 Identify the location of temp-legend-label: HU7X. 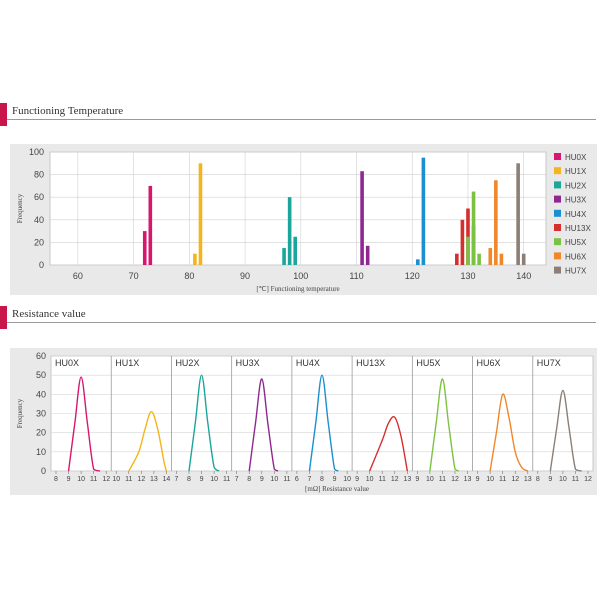
(576, 271).